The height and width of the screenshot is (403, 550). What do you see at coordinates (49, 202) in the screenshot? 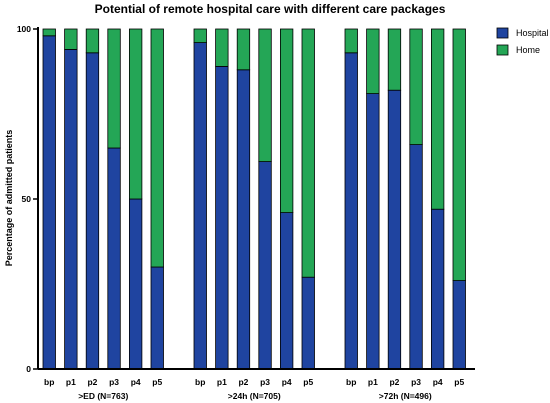
I see `bar-hospital-g1-bp` at bounding box center [49, 202].